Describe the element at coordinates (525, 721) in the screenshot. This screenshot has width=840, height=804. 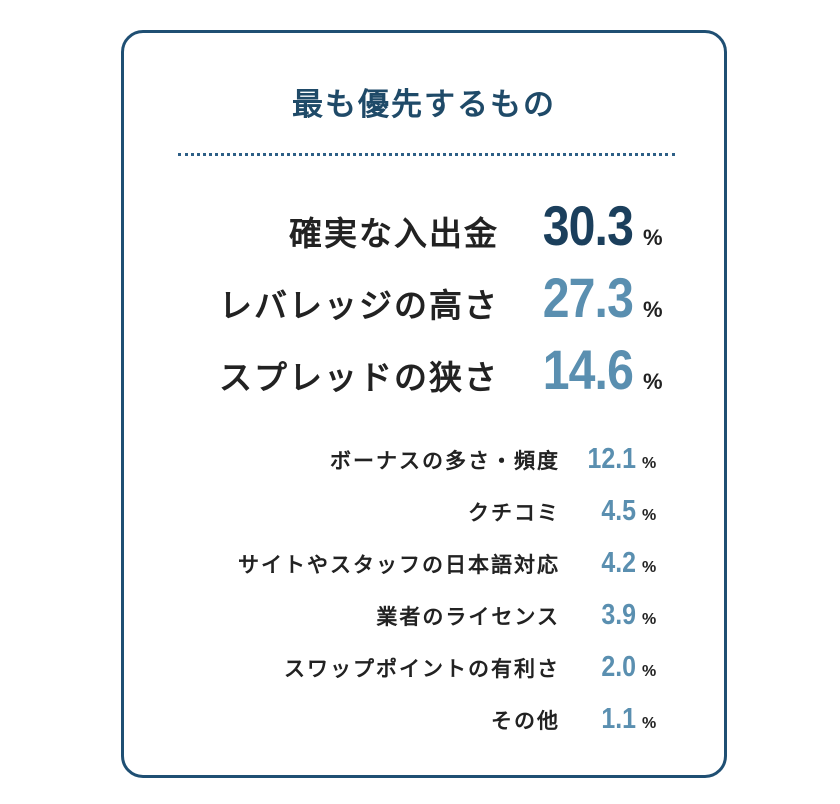
I see `ranking-label: その他` at that location.